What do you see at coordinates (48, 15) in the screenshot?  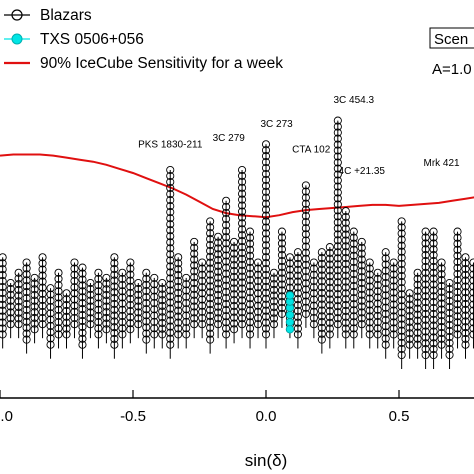 I see `legend-entry-blazars: Blazars` at bounding box center [48, 15].